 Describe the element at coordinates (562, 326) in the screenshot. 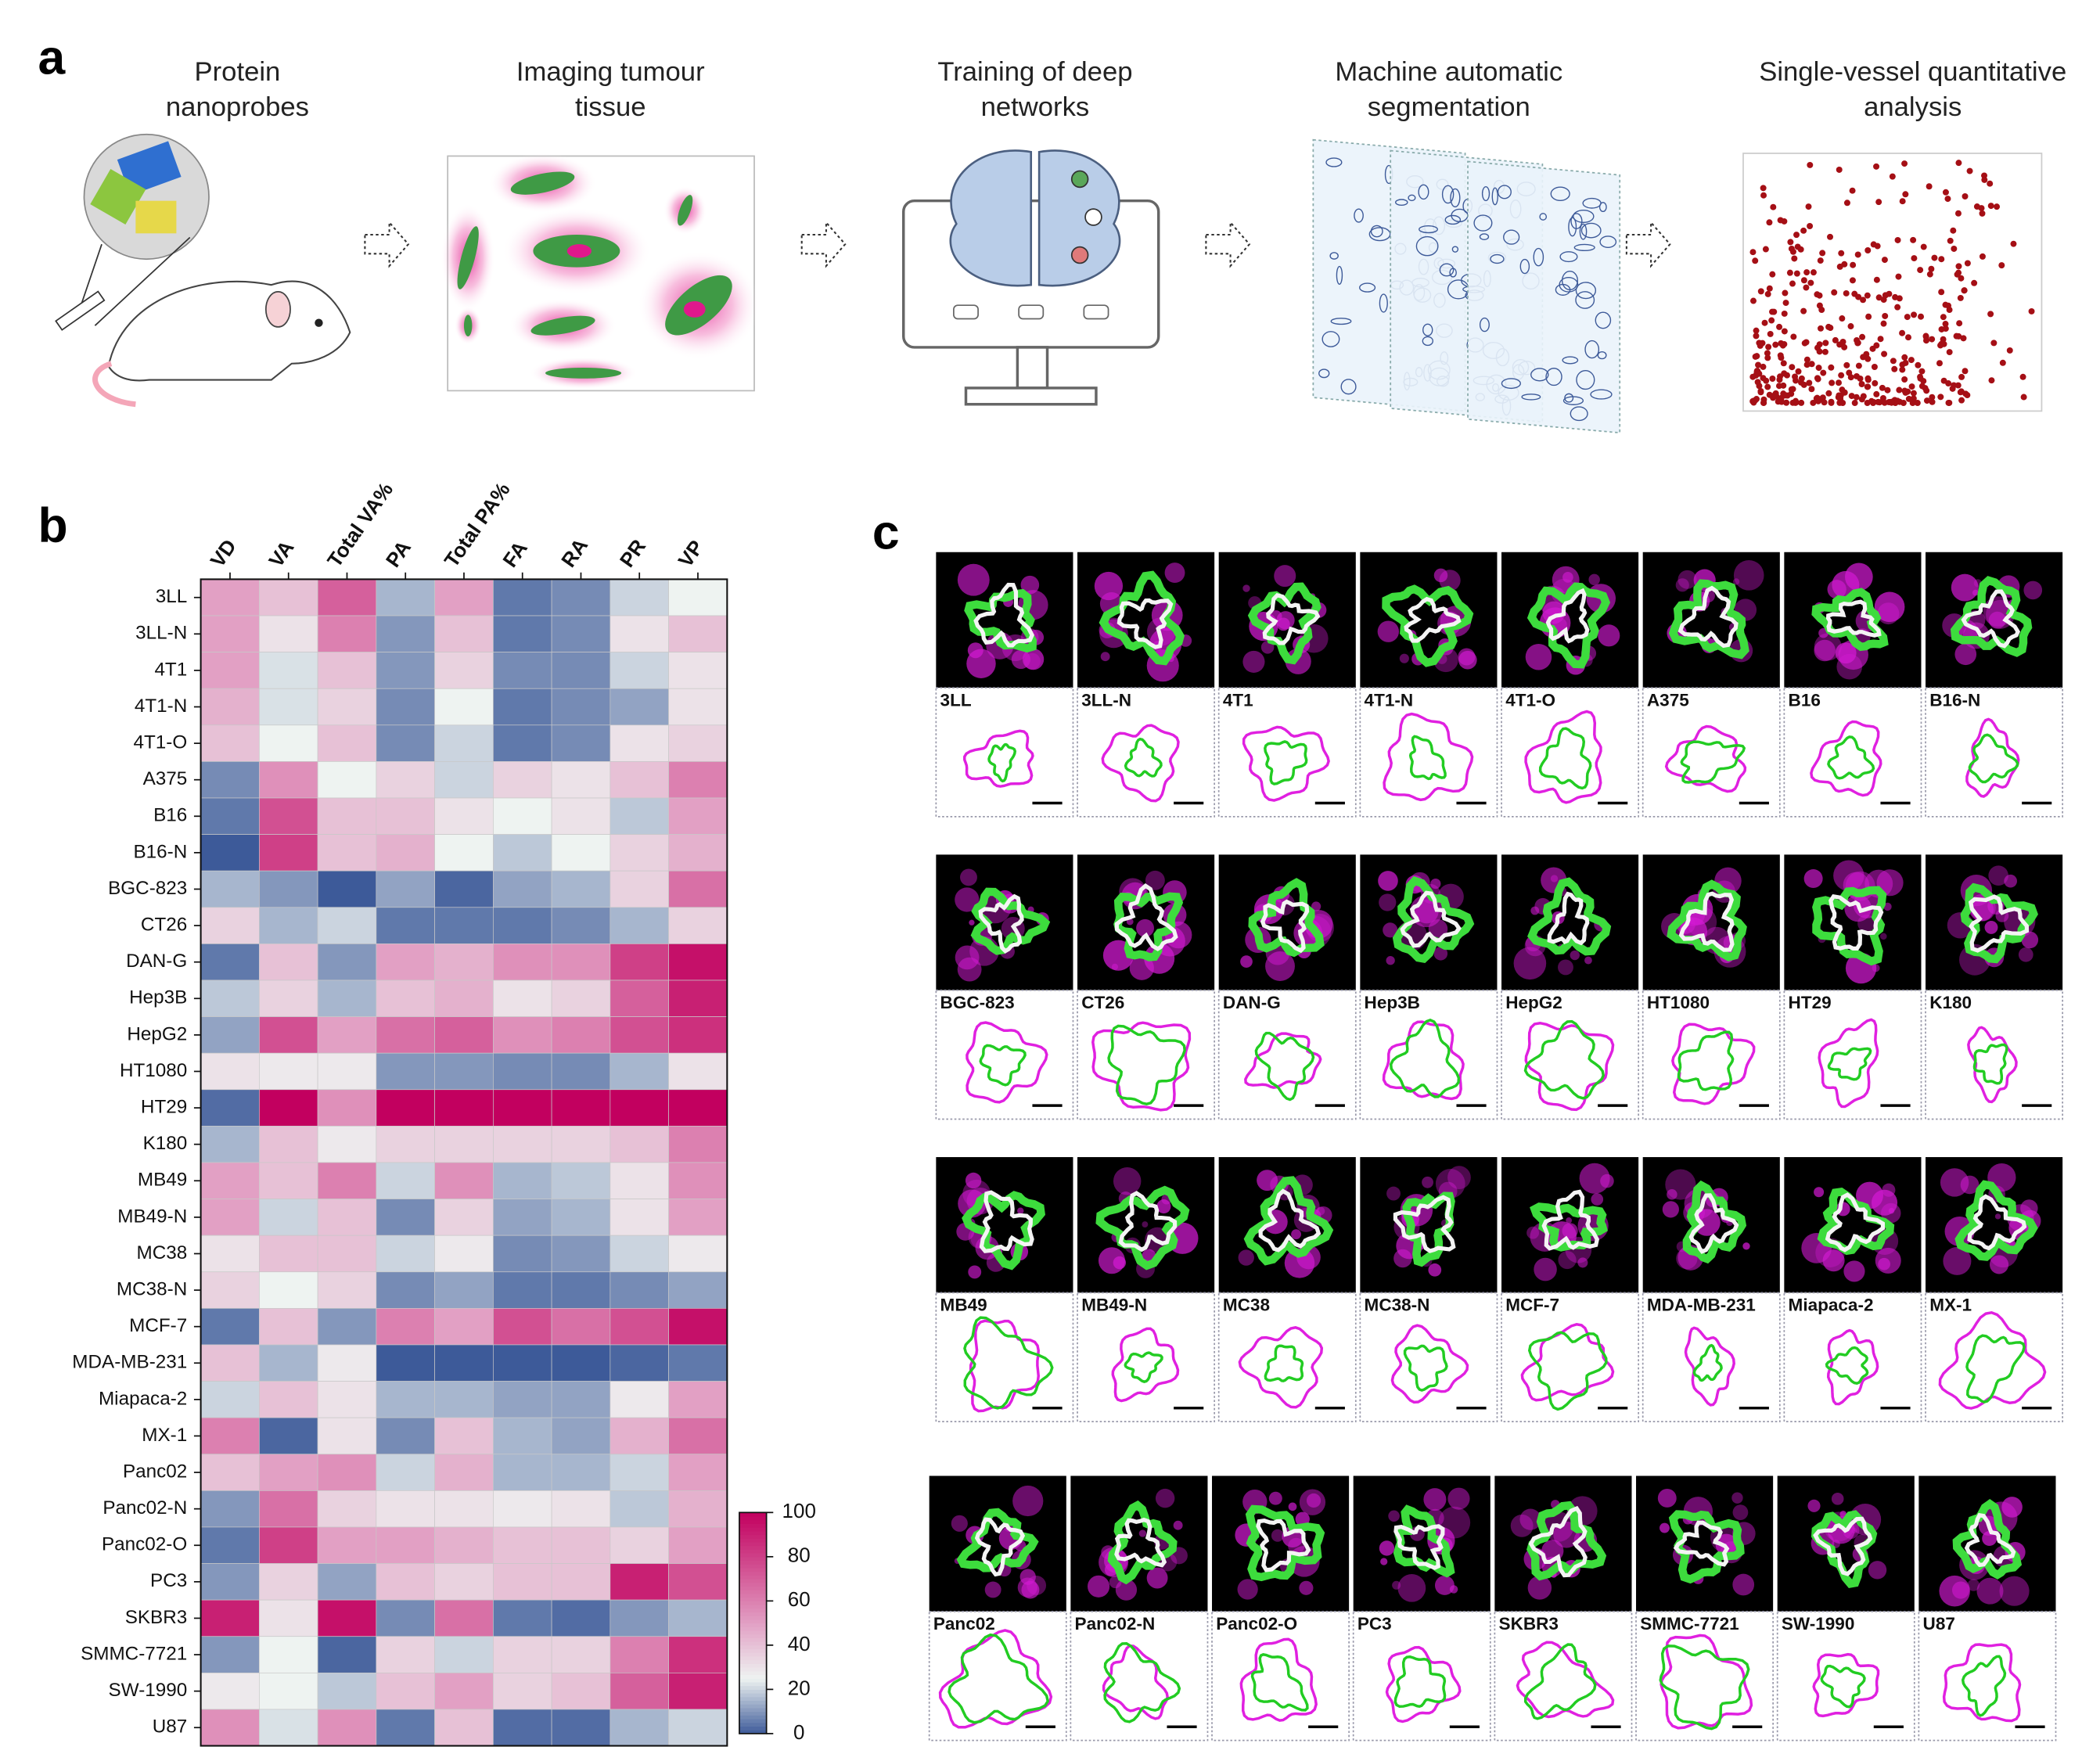

I see `vessel` at that location.